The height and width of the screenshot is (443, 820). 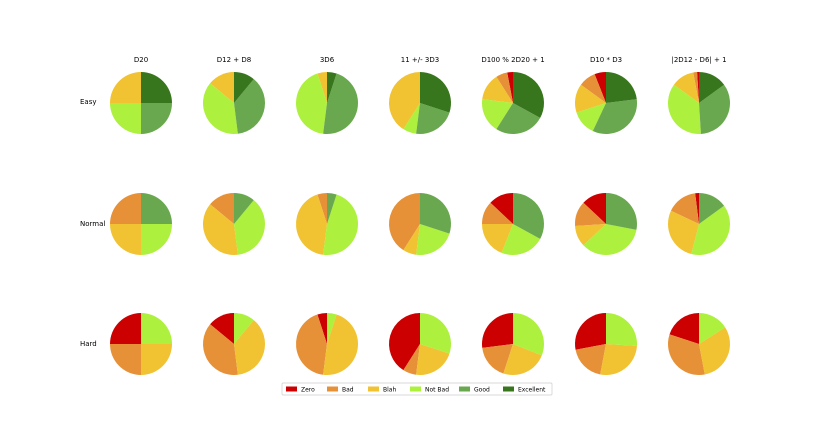 What do you see at coordinates (389, 390) in the screenshot?
I see `legend-label-blah: Blah` at bounding box center [389, 390].